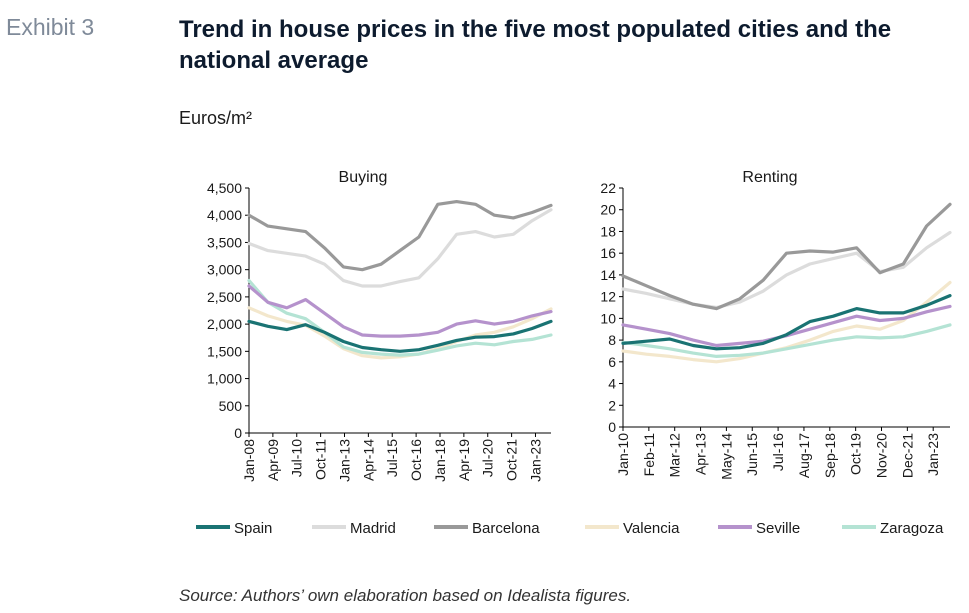  What do you see at coordinates (231, 406) in the screenshot?
I see `y-tick-label: 500` at bounding box center [231, 406].